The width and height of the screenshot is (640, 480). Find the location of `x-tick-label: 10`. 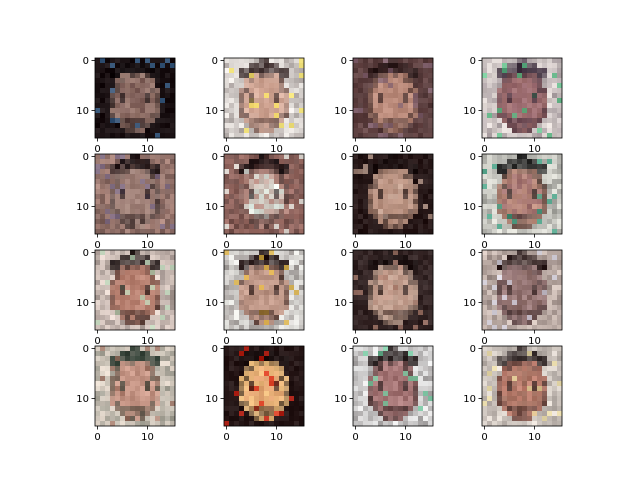

x-tick-label: 10 is located at coordinates (405, 245).